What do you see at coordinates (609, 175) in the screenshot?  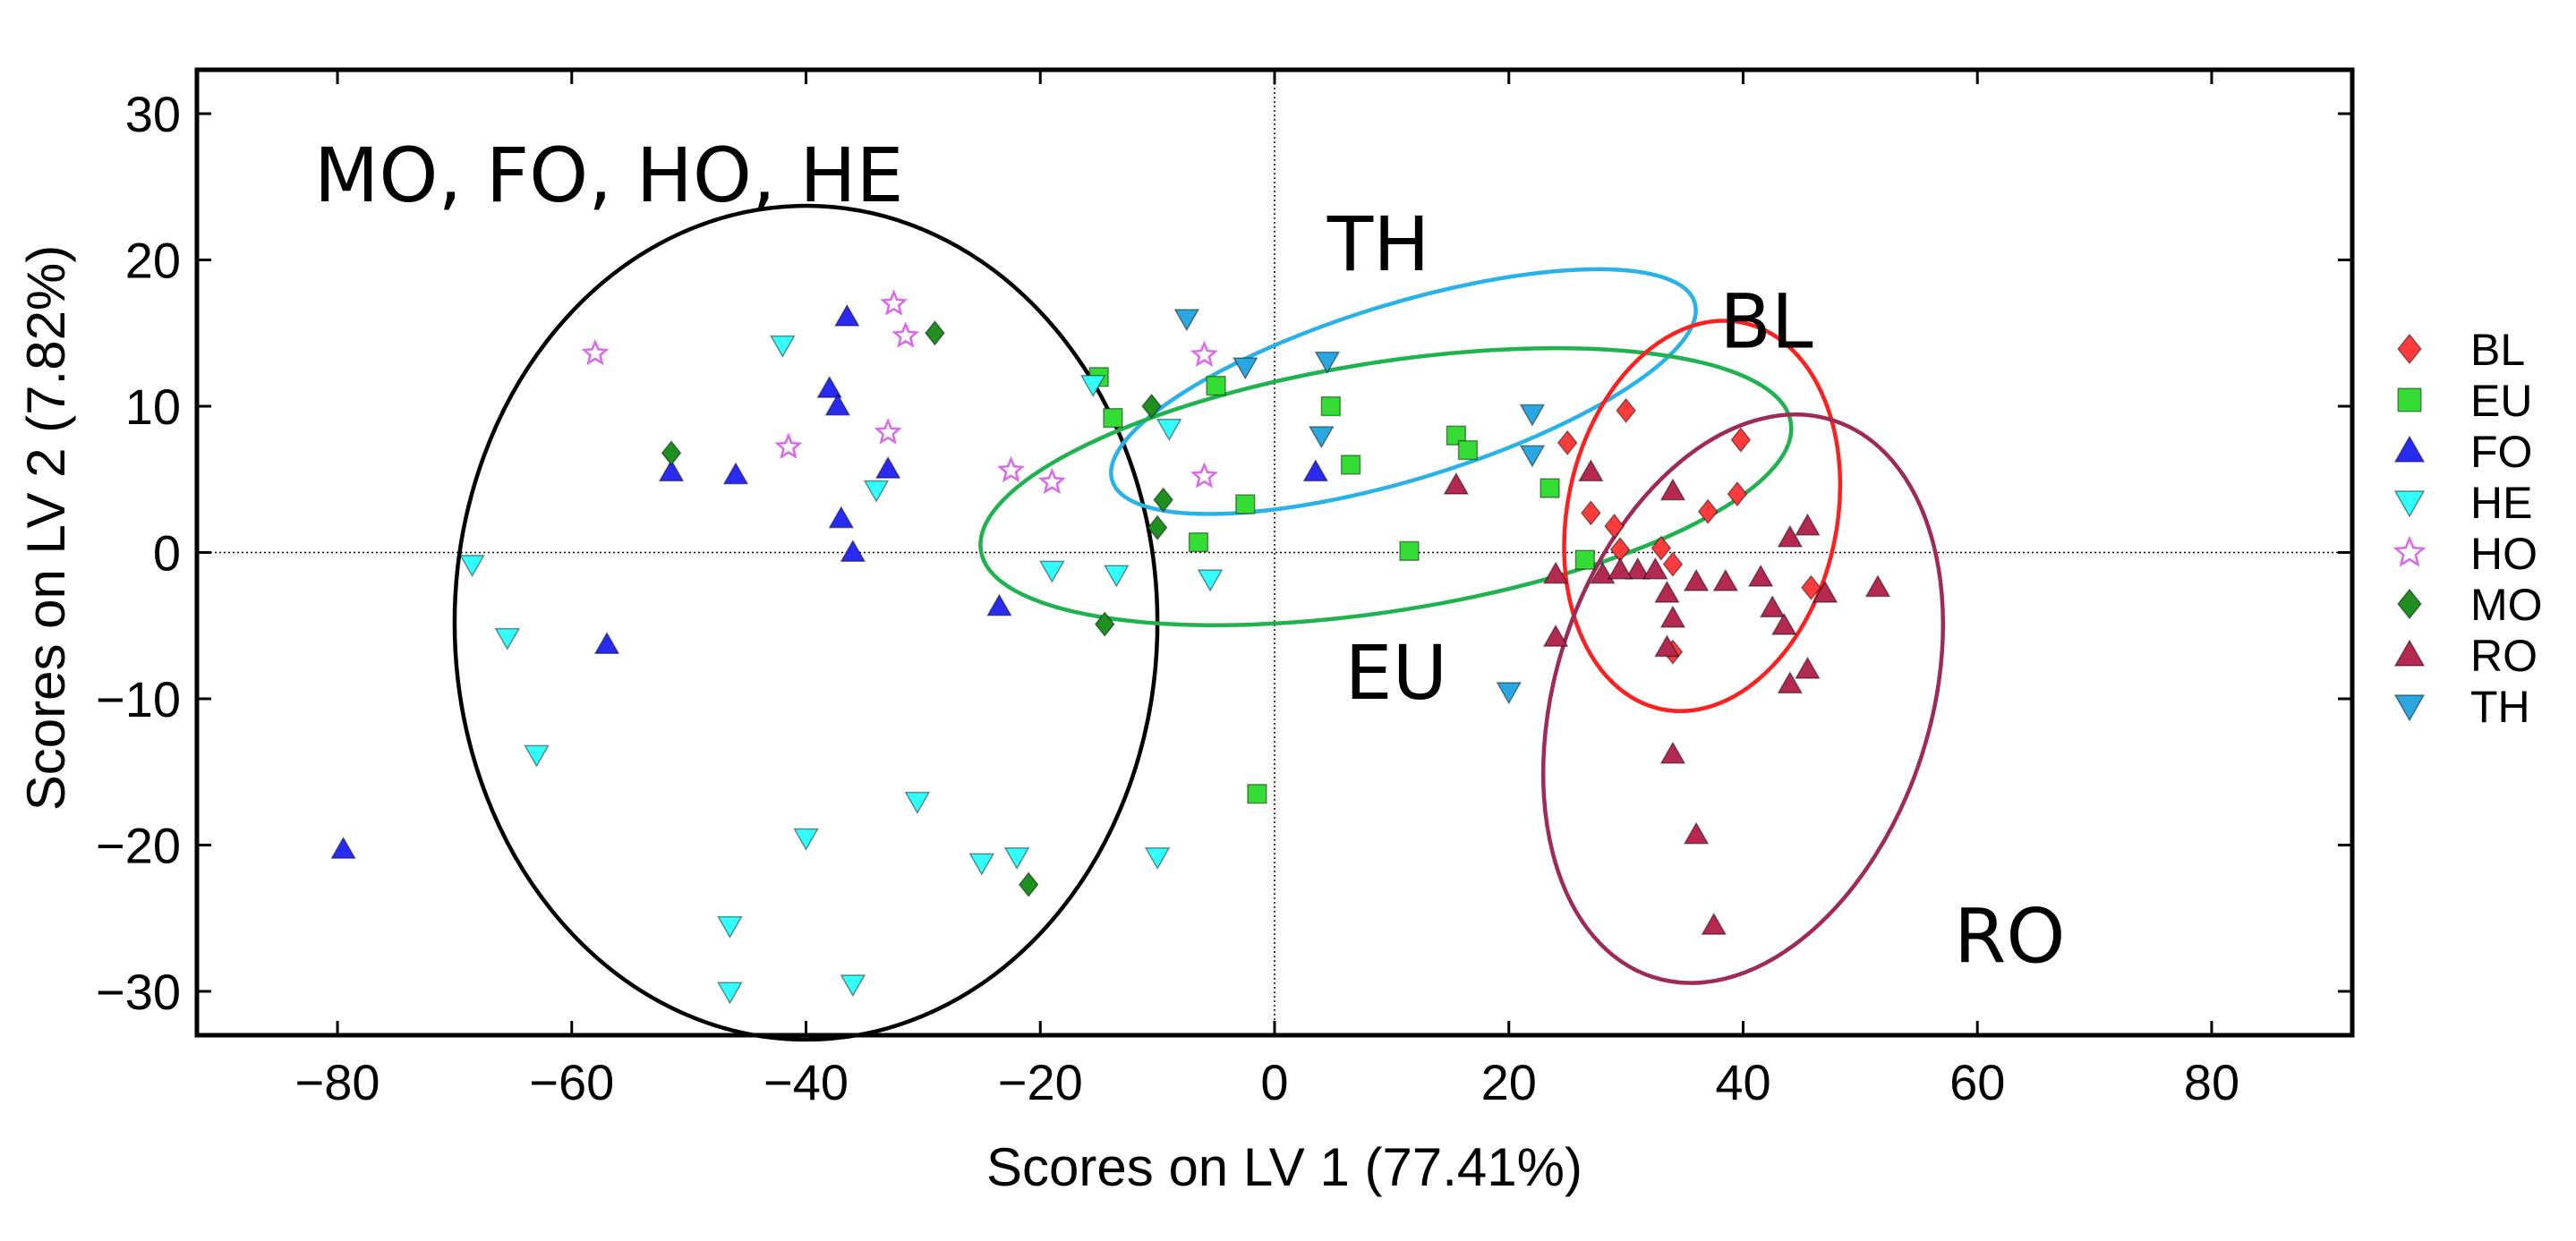 I see `group-label-mo-fo-ho-he: MO, FO, HO, HE` at bounding box center [609, 175].